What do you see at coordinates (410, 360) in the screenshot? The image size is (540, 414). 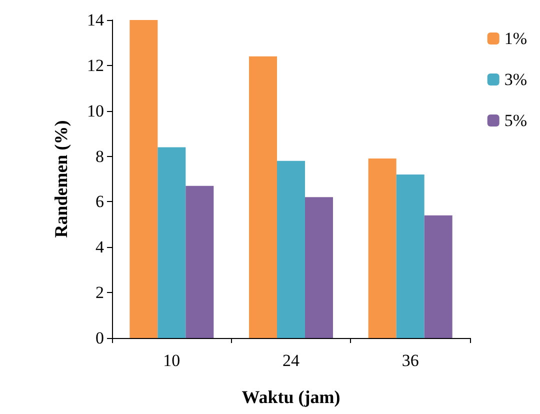 I see `x-tick-label: 36` at bounding box center [410, 360].